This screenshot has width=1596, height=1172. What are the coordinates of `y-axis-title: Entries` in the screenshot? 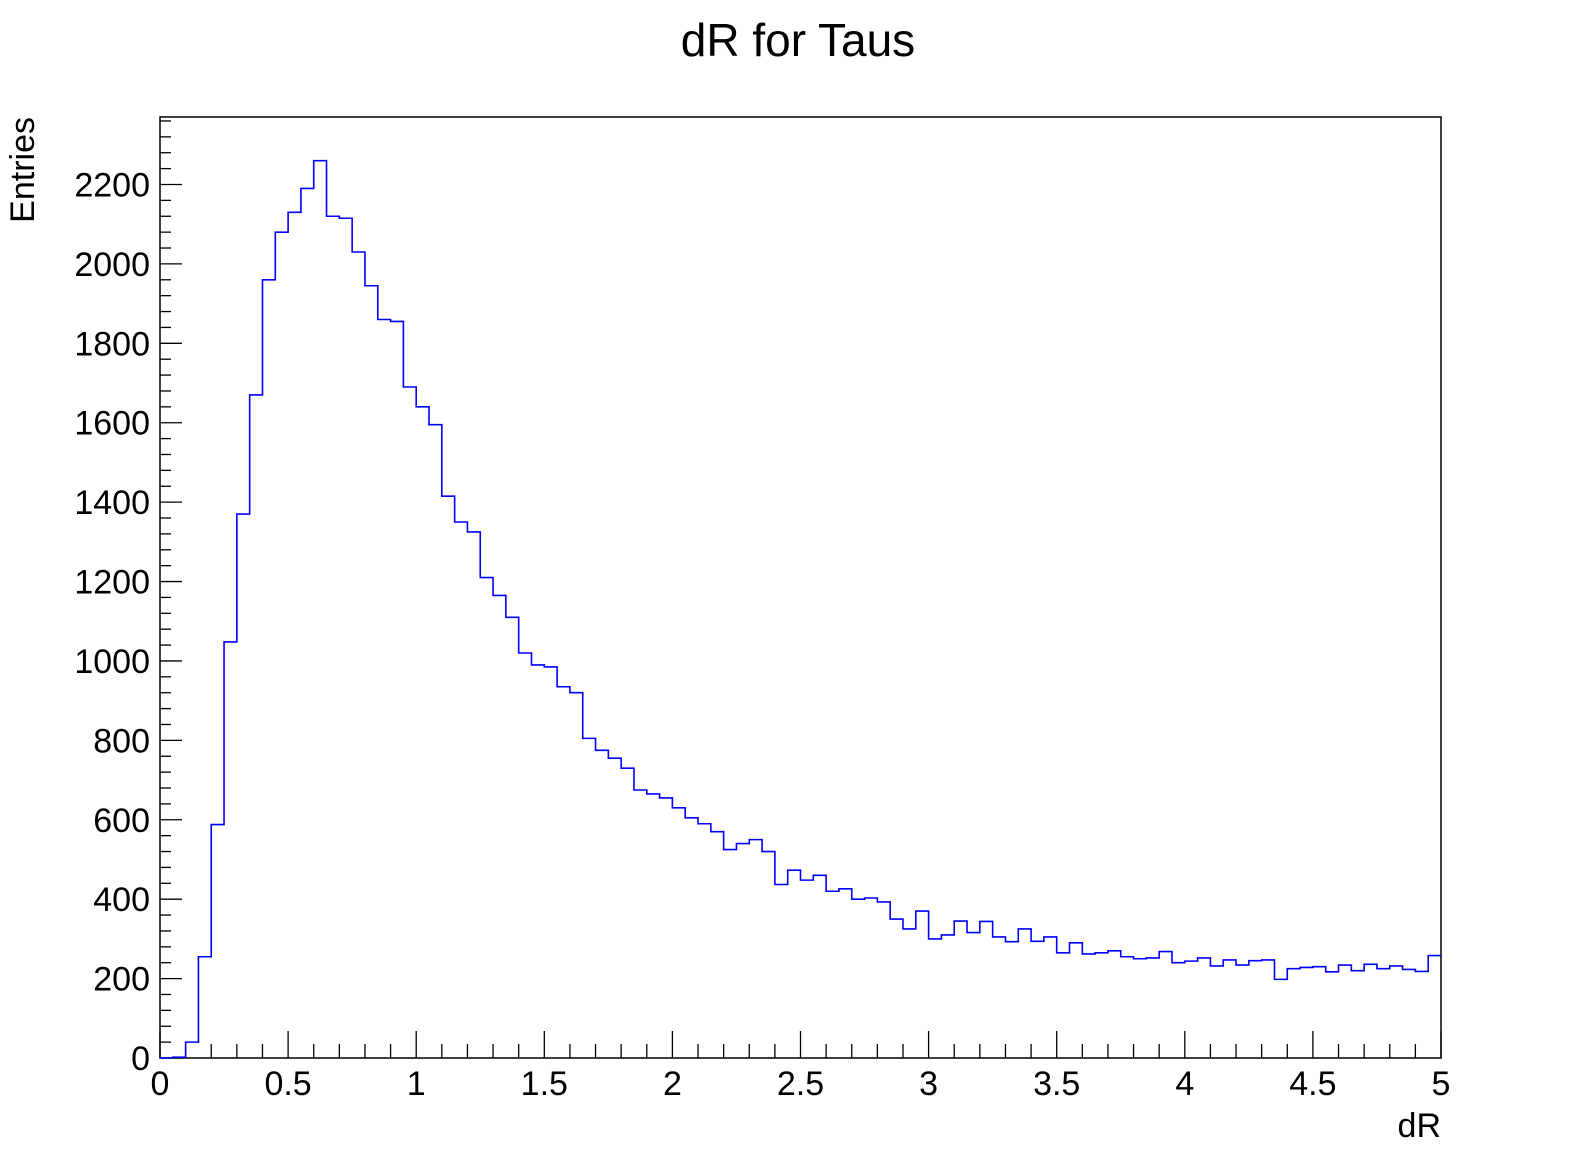 It's located at (23, 170).